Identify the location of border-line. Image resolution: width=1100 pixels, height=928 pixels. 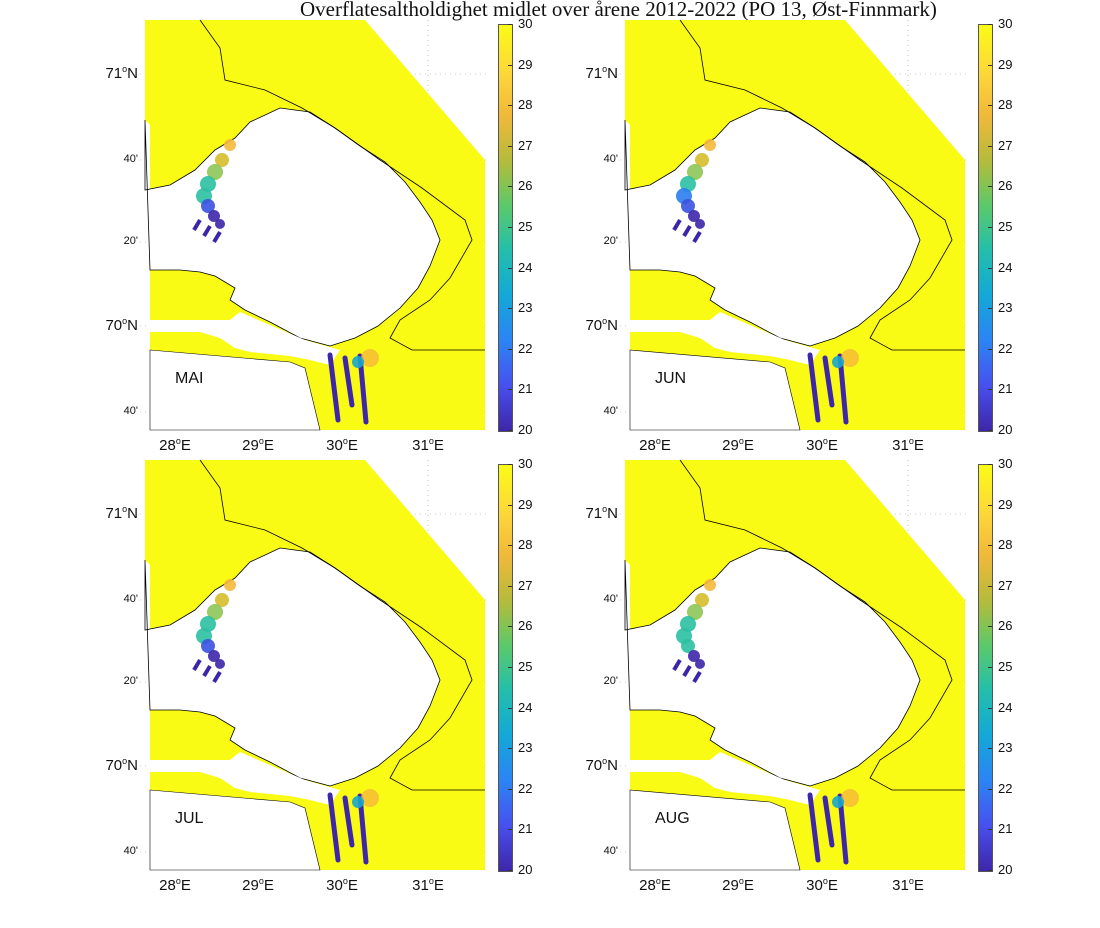
(822, 625).